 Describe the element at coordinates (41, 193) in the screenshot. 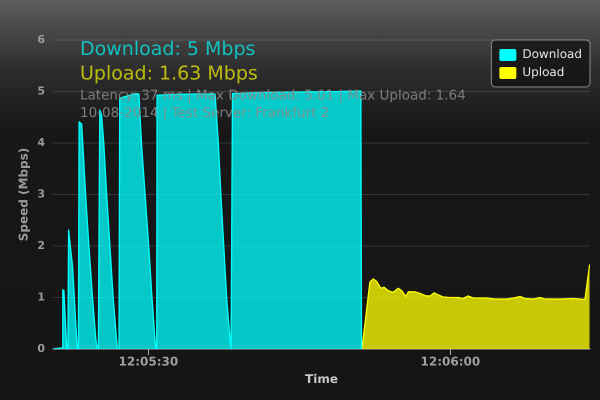

I see `y-tick-label: 3` at that location.